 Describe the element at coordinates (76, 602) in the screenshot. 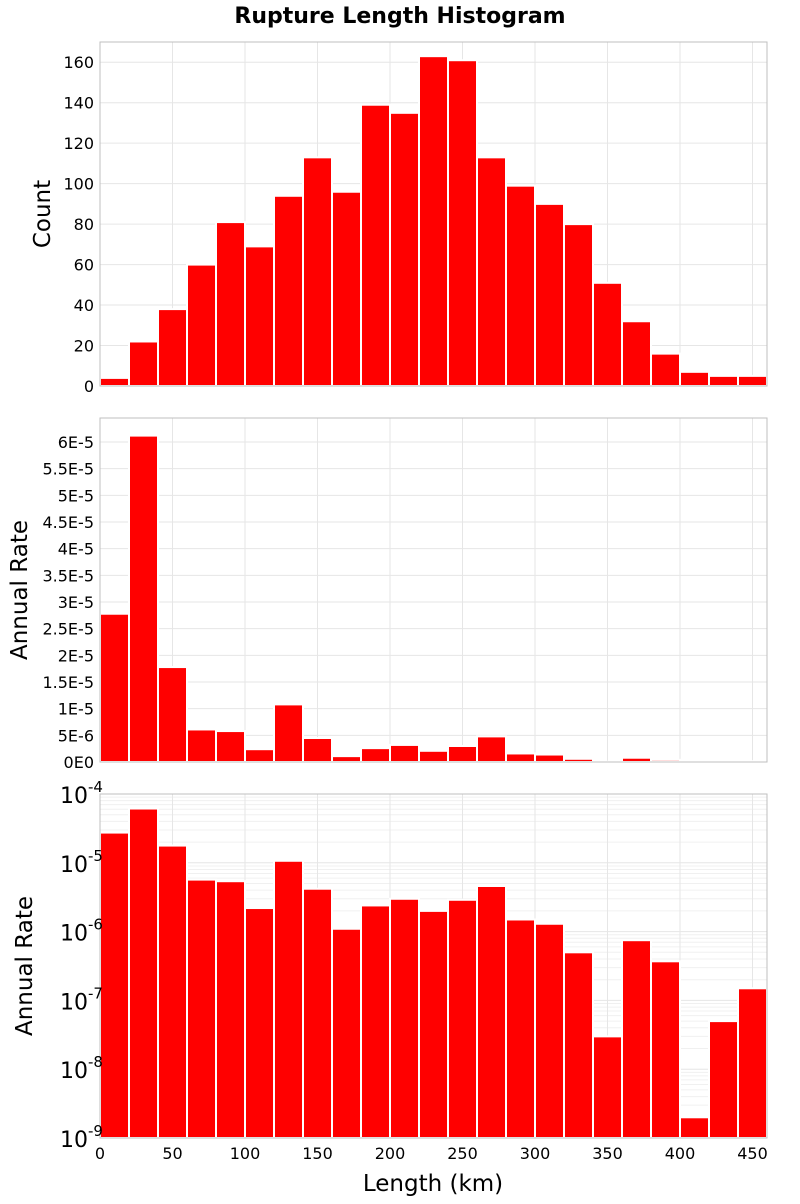

I see `y-tick-label: 3E-5` at that location.